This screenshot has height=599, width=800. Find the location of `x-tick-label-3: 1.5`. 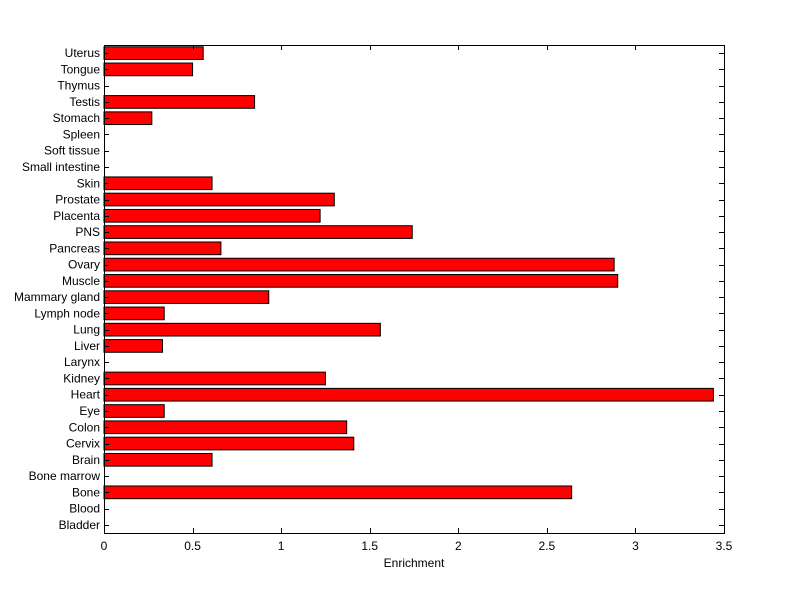

x-tick-label-3: 1.5 is located at coordinates (369, 546).